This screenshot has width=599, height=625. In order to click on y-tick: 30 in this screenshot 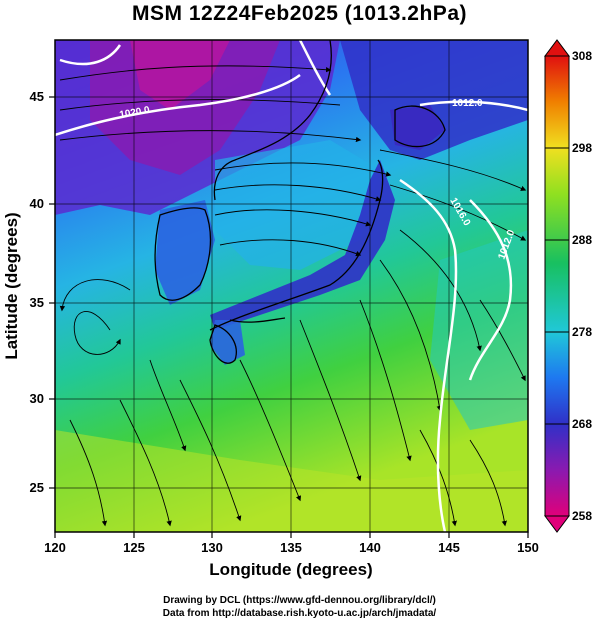, I will do `click(37, 398)`.